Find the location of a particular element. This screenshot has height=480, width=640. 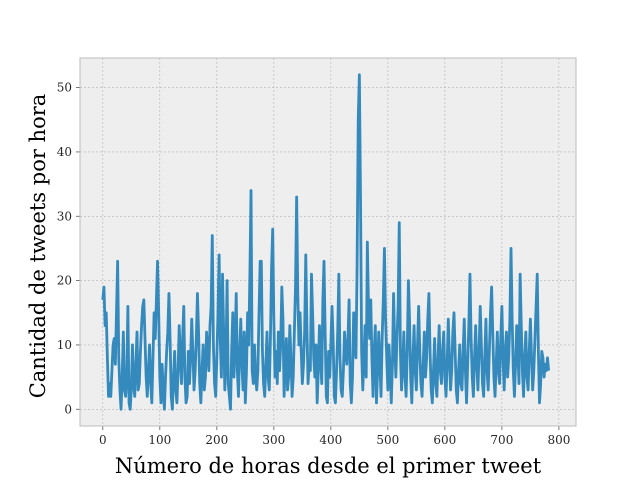

y-tick-label: 10 is located at coordinates (64, 345).